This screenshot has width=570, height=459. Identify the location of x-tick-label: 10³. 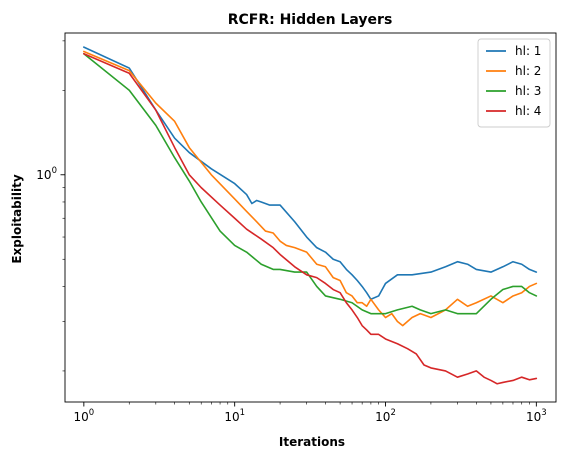
(536, 416).